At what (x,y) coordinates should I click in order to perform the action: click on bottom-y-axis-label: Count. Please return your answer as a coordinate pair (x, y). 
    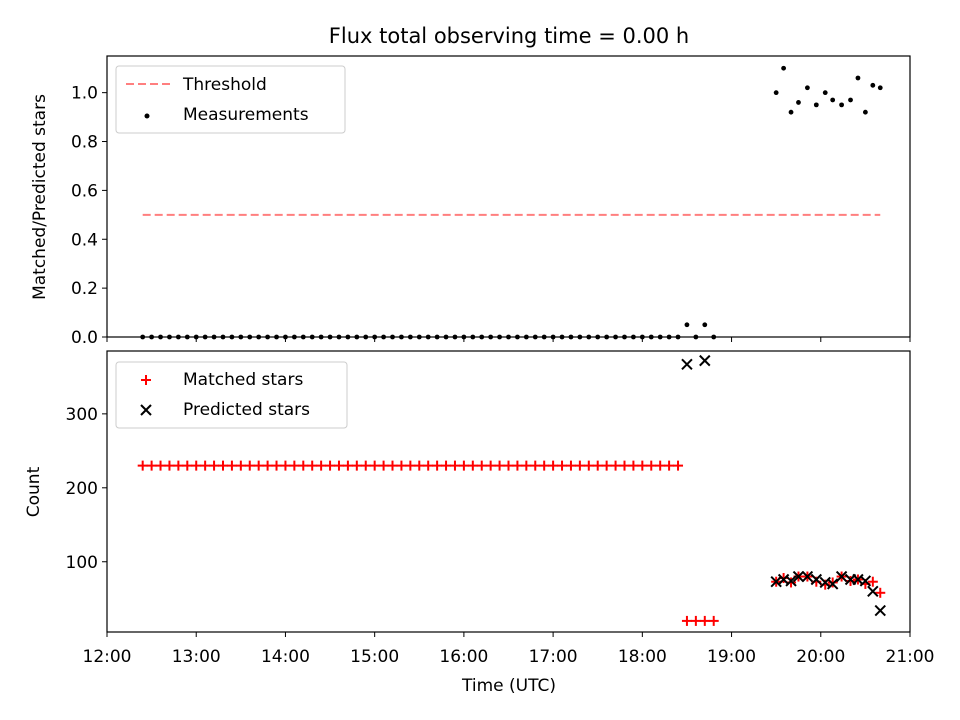
    Looking at the image, I should click on (34, 491).